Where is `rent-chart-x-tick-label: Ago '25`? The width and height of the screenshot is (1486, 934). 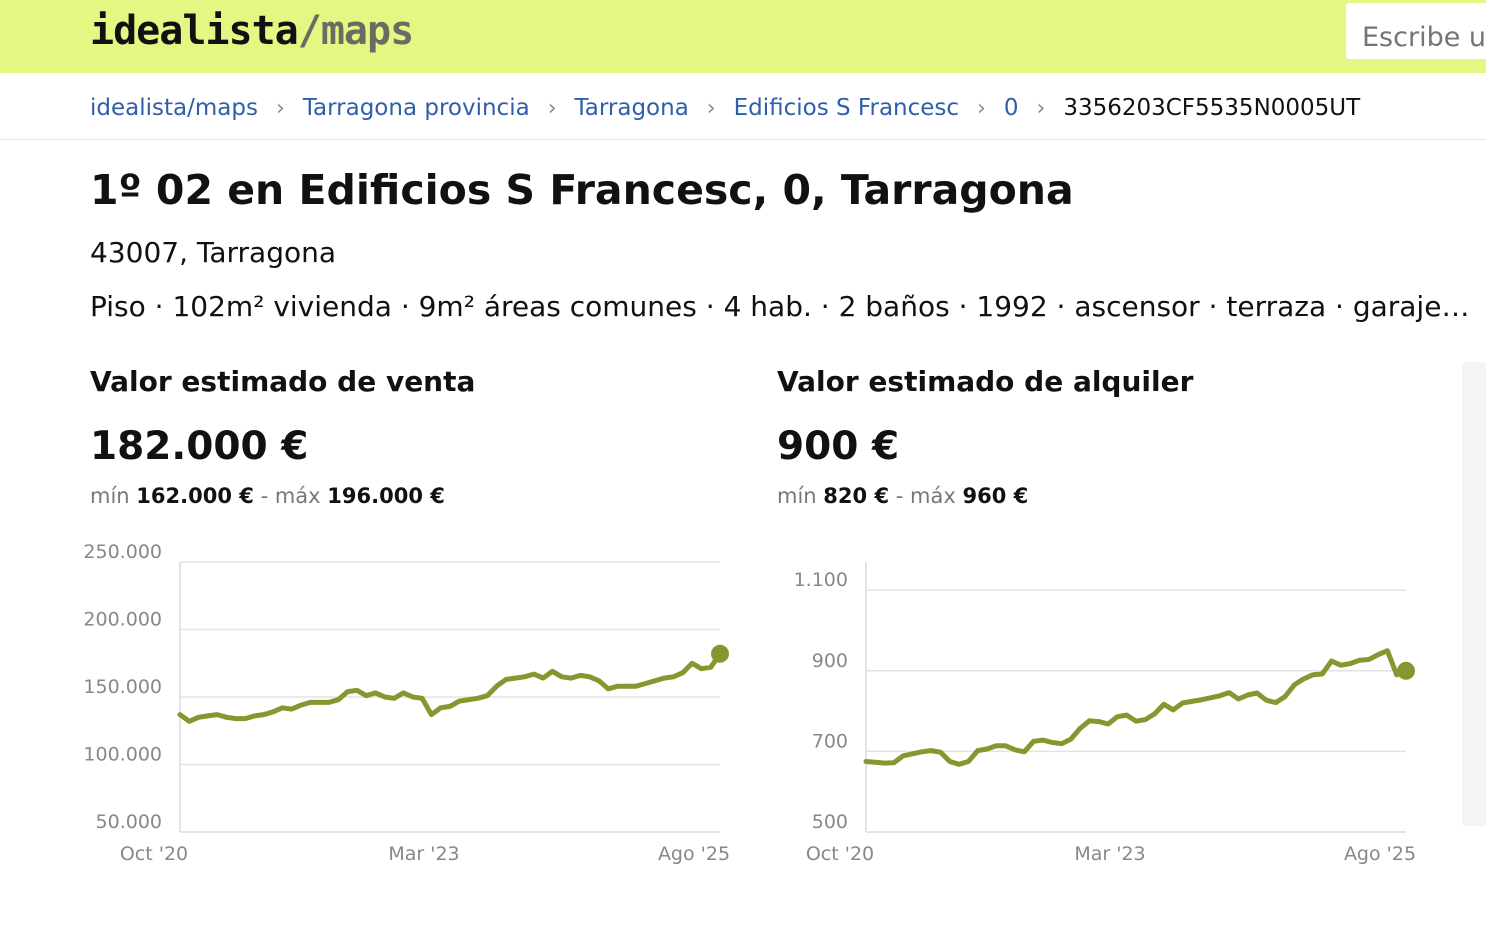
rent-chart-x-tick-label: Ago '25 is located at coordinates (1380, 854).